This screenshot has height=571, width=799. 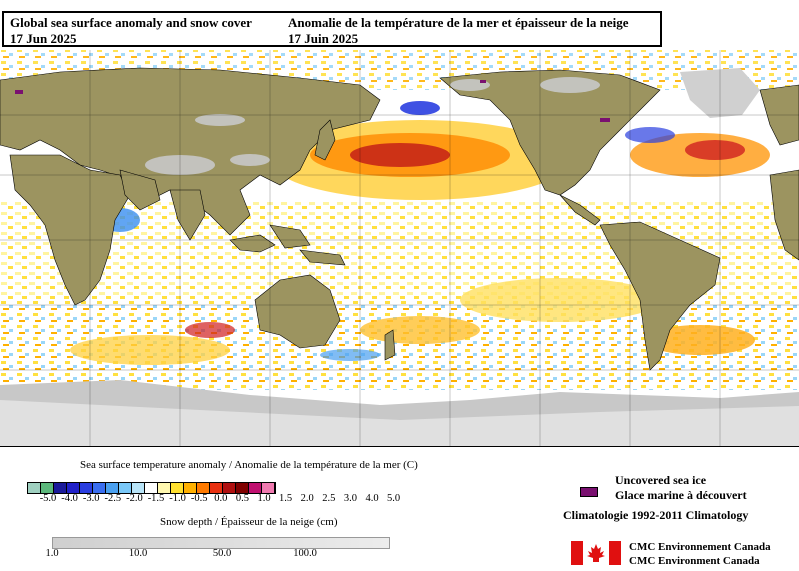 What do you see at coordinates (700, 547) in the screenshot?
I see `credit-fr: CMC Environnement Canada` at bounding box center [700, 547].